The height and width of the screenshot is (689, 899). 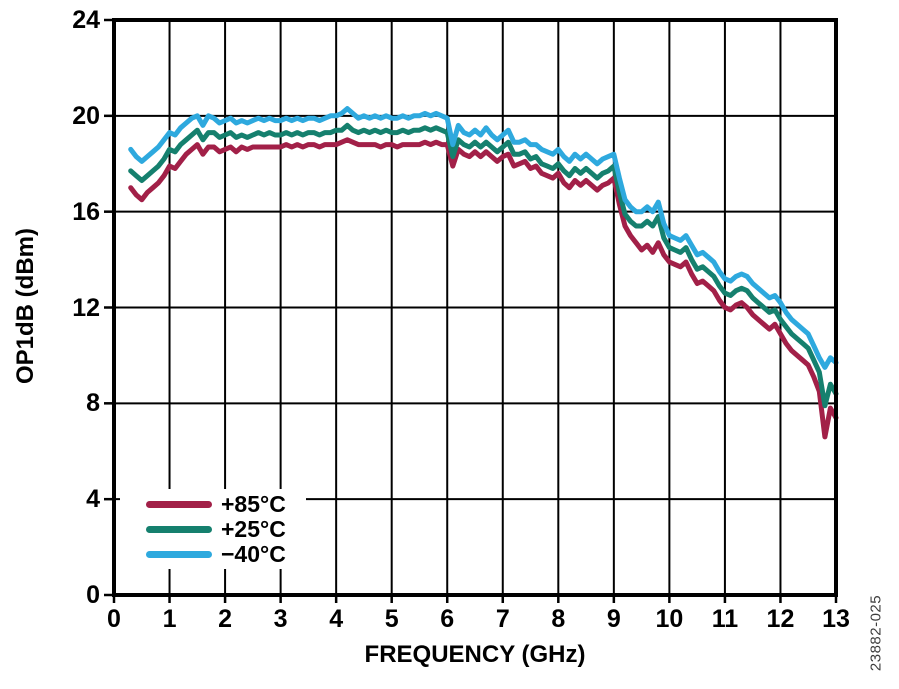 I want to click on figure-number: 23882-025, so click(x=876, y=633).